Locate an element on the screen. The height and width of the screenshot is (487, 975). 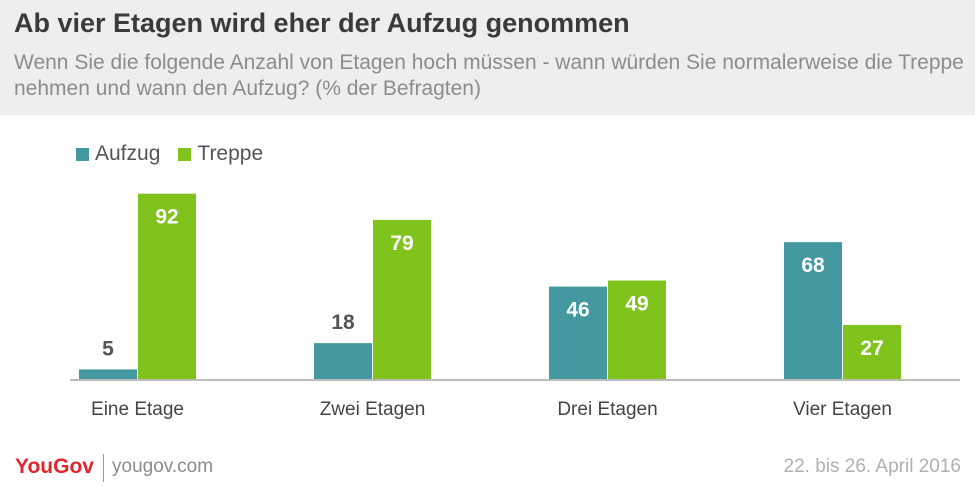
footer-separator is located at coordinates (103, 468).